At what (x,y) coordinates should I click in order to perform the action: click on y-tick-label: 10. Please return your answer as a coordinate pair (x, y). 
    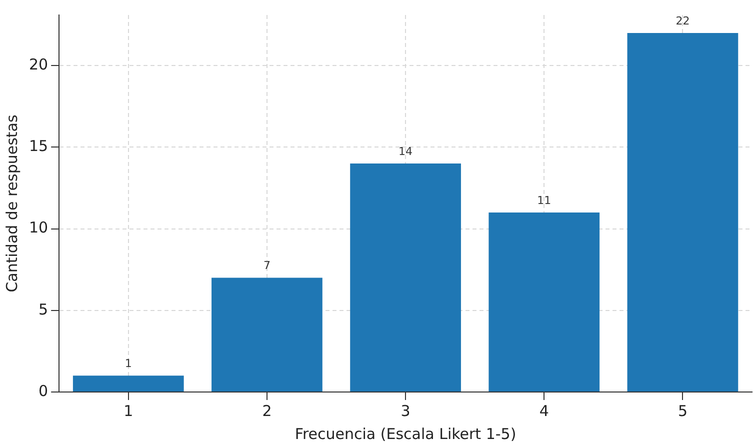
    Looking at the image, I should click on (38, 227).